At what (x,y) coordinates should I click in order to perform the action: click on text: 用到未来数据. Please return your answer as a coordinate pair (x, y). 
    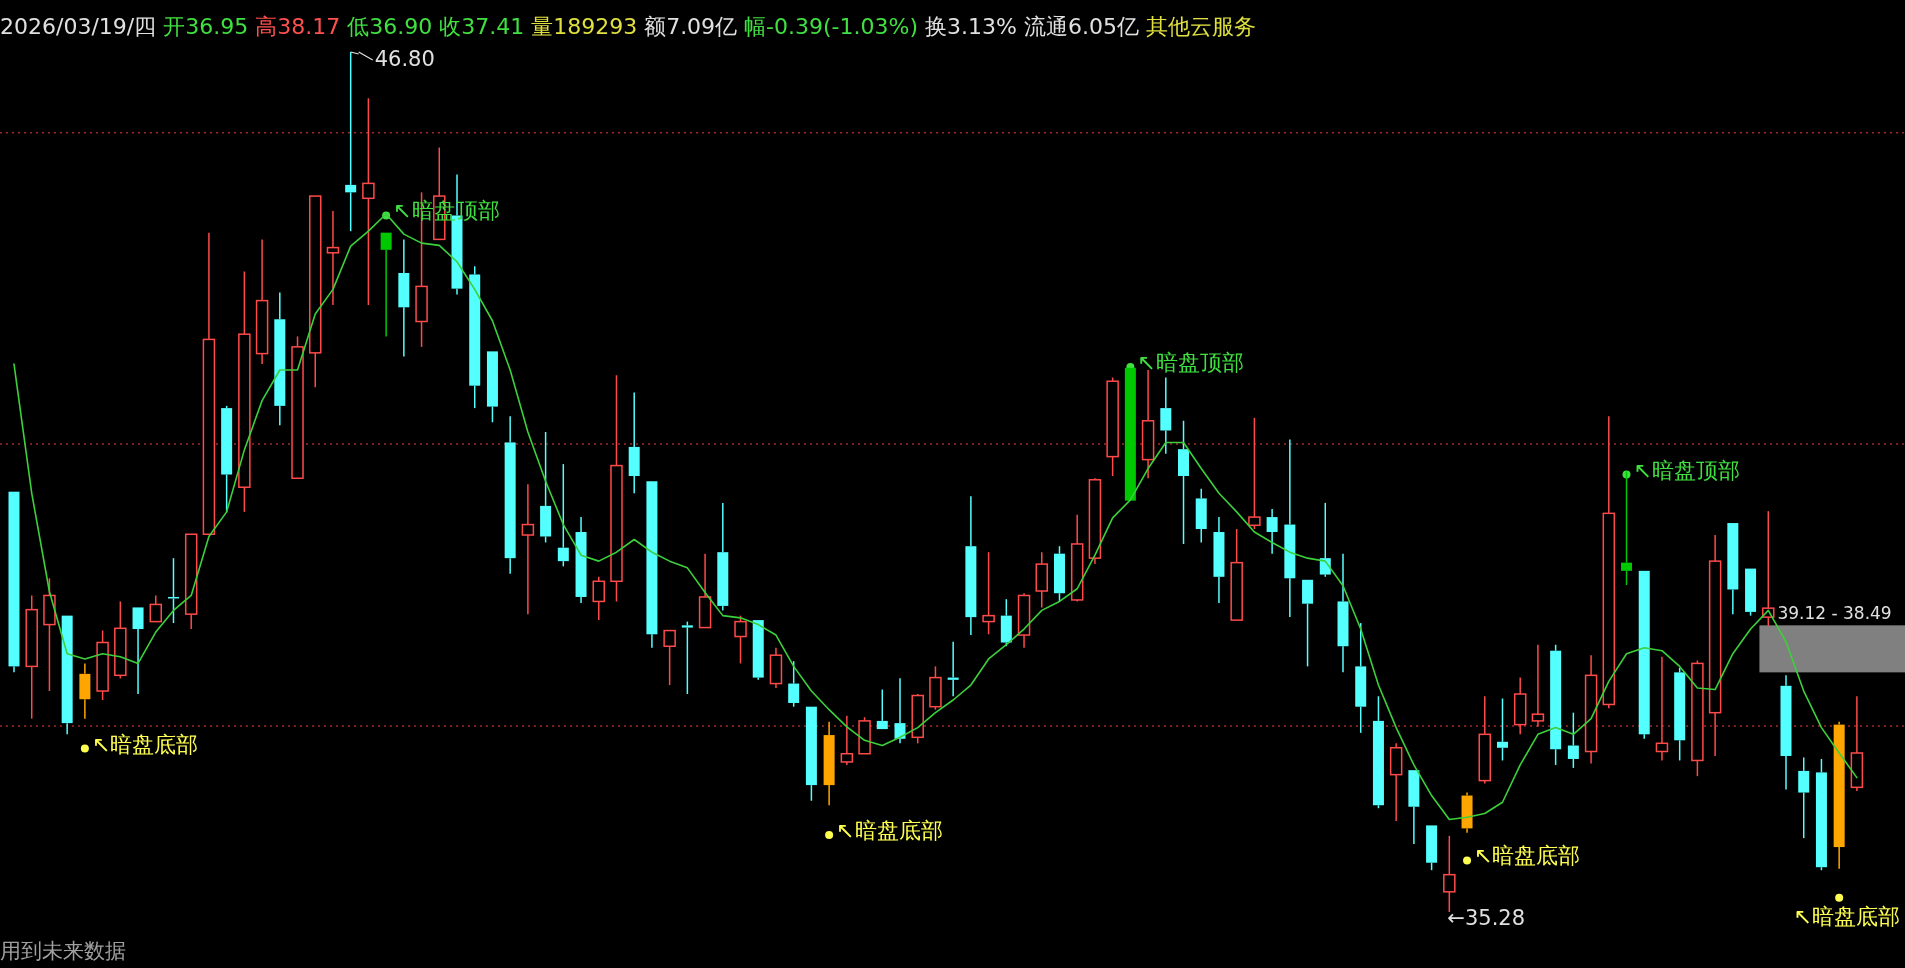
    Looking at the image, I should click on (63, 951).